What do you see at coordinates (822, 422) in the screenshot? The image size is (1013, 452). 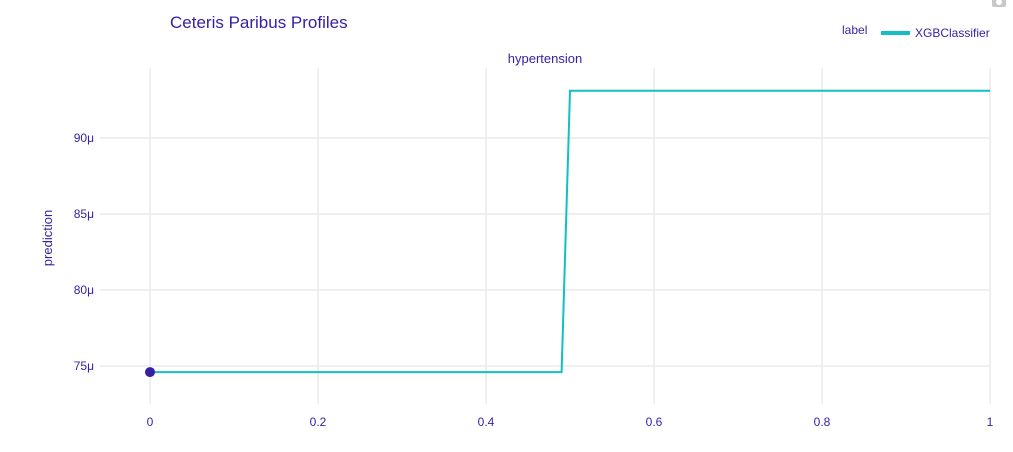 I see `x-tick-label: 0.8` at bounding box center [822, 422].